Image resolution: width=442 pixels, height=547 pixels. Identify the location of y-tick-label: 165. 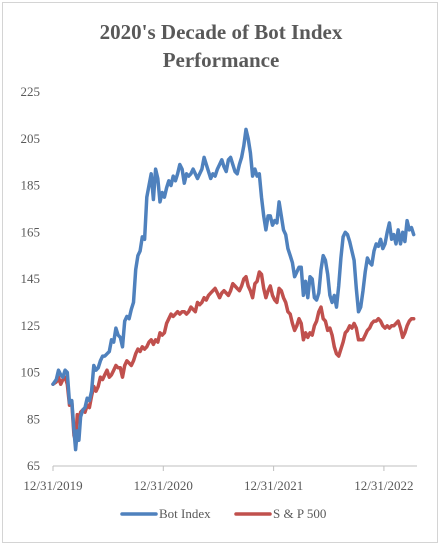
(31, 231).